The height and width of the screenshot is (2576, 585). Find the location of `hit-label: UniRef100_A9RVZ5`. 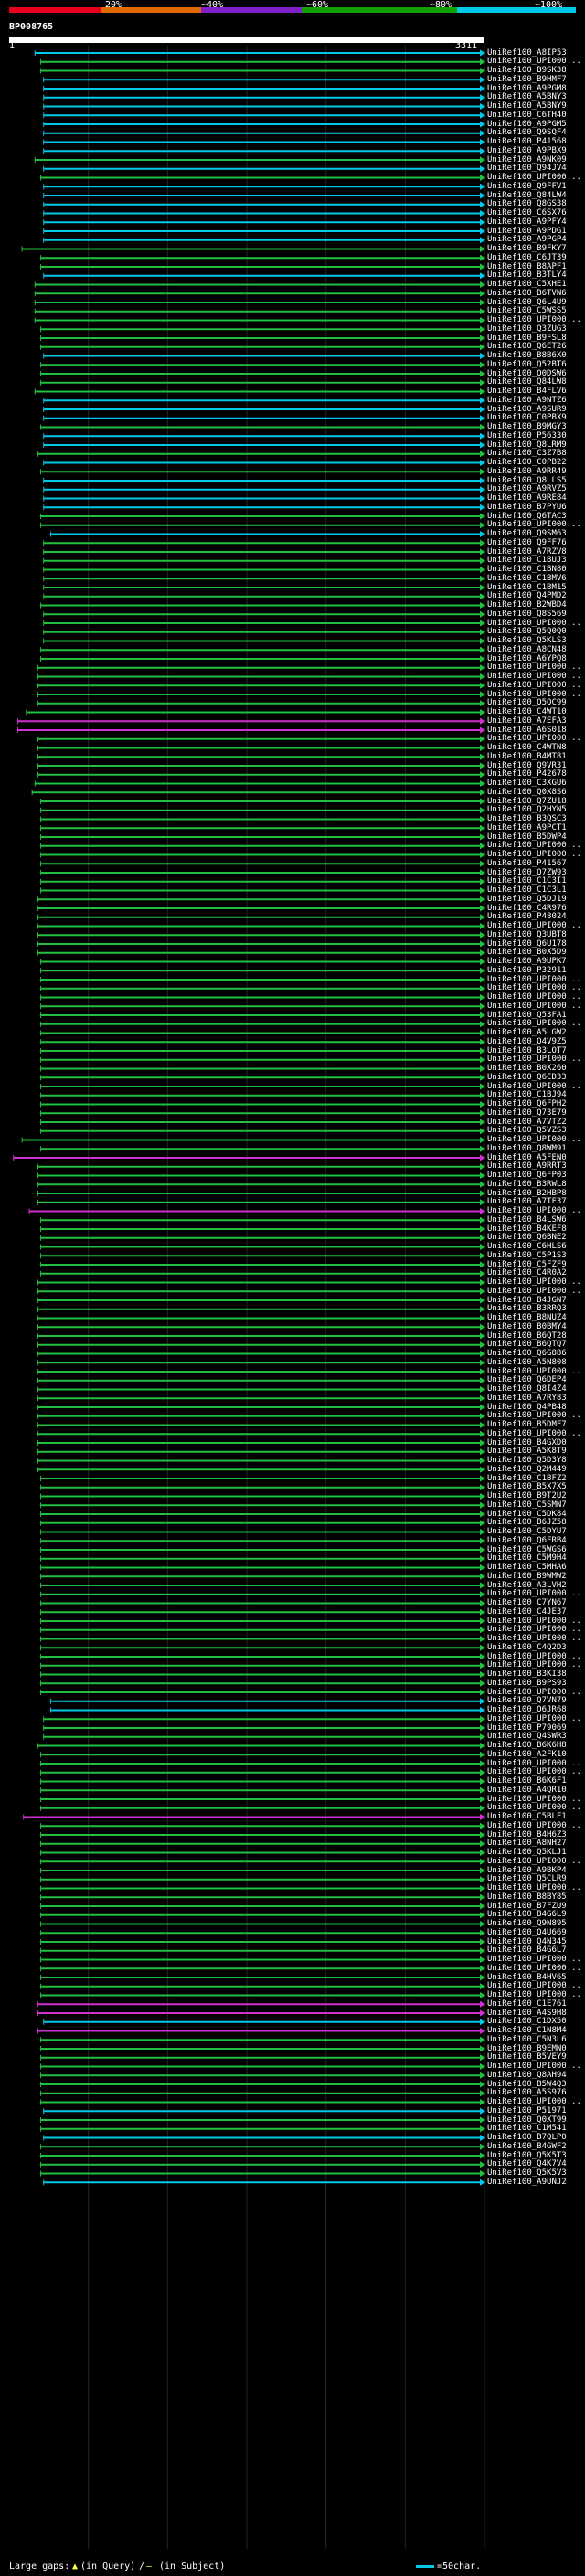

hit-label: UniRef100_A9RVZ5 is located at coordinates (527, 489).